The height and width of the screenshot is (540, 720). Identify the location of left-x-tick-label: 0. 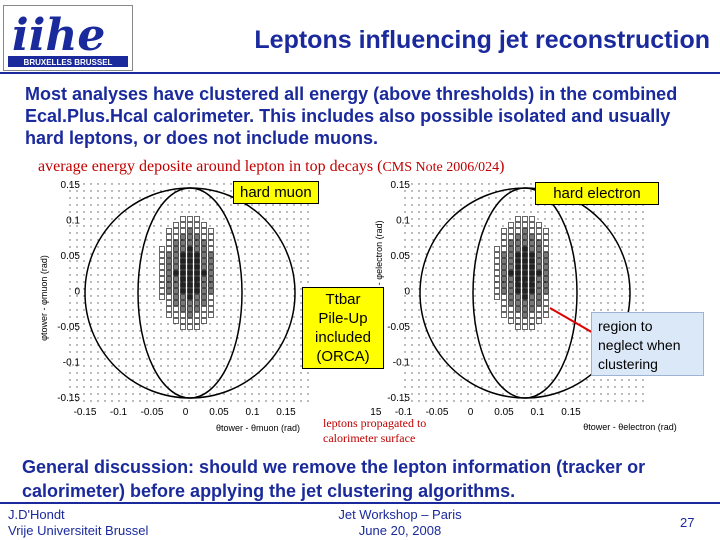
(186, 412).